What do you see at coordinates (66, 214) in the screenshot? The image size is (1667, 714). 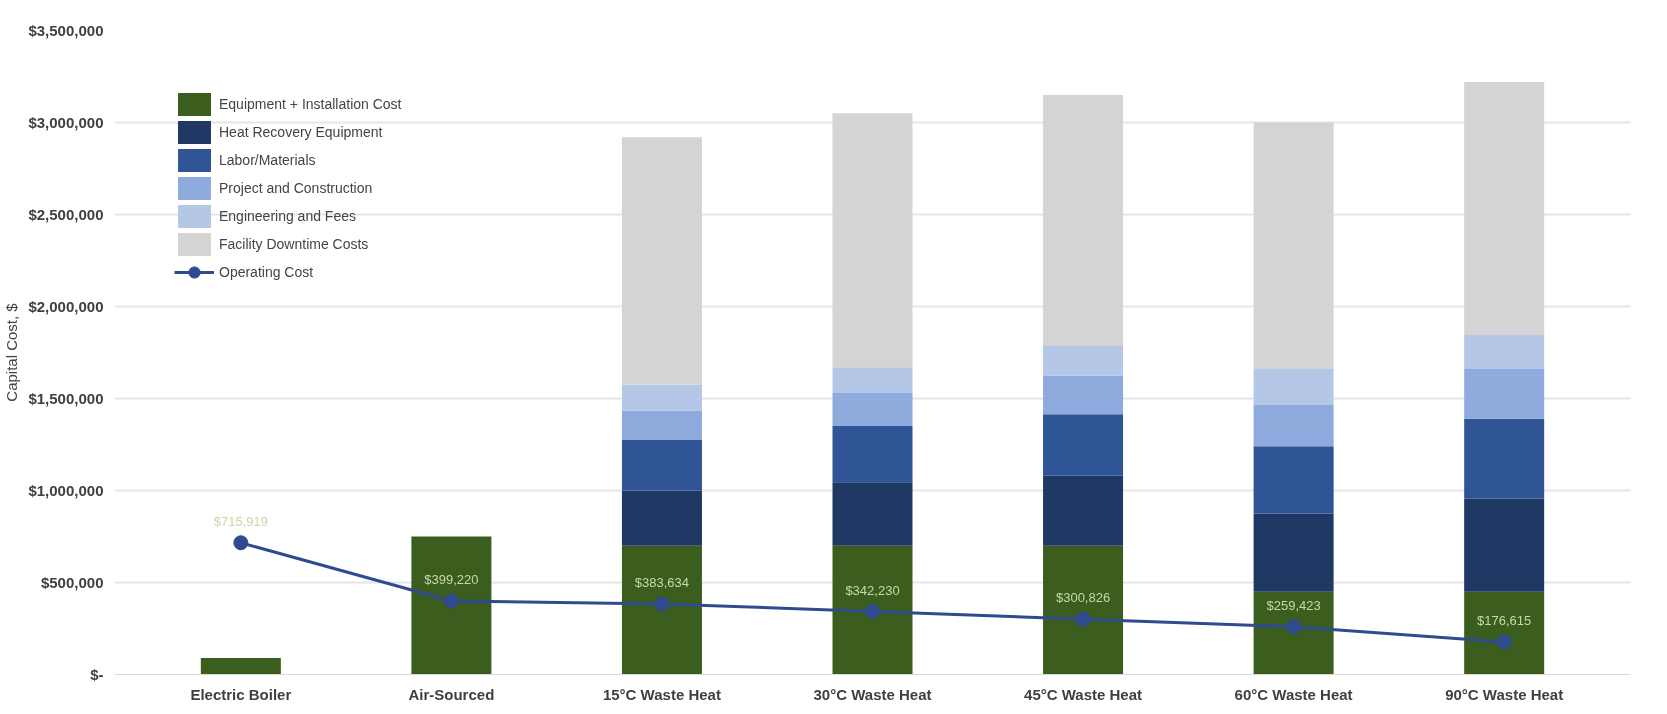 I see `y-tick-label: $2,500,000` at bounding box center [66, 214].